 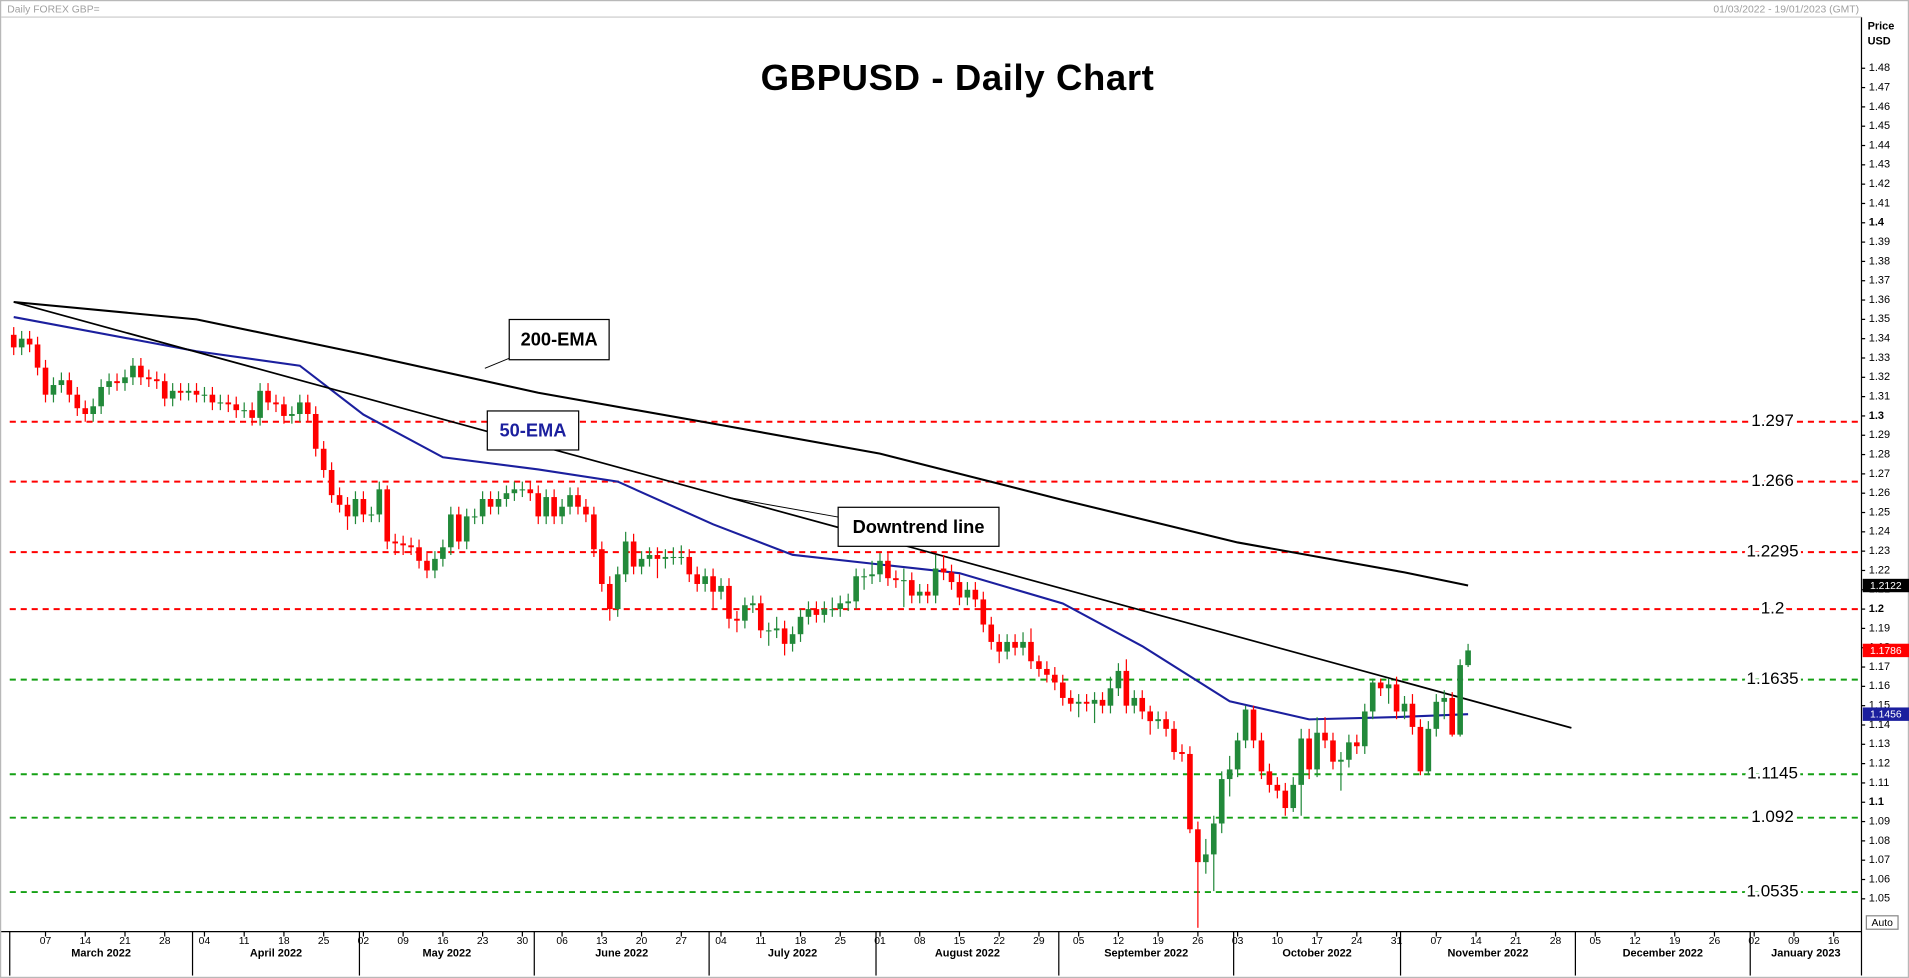 I want to click on price-tag, so click(x=1885, y=714).